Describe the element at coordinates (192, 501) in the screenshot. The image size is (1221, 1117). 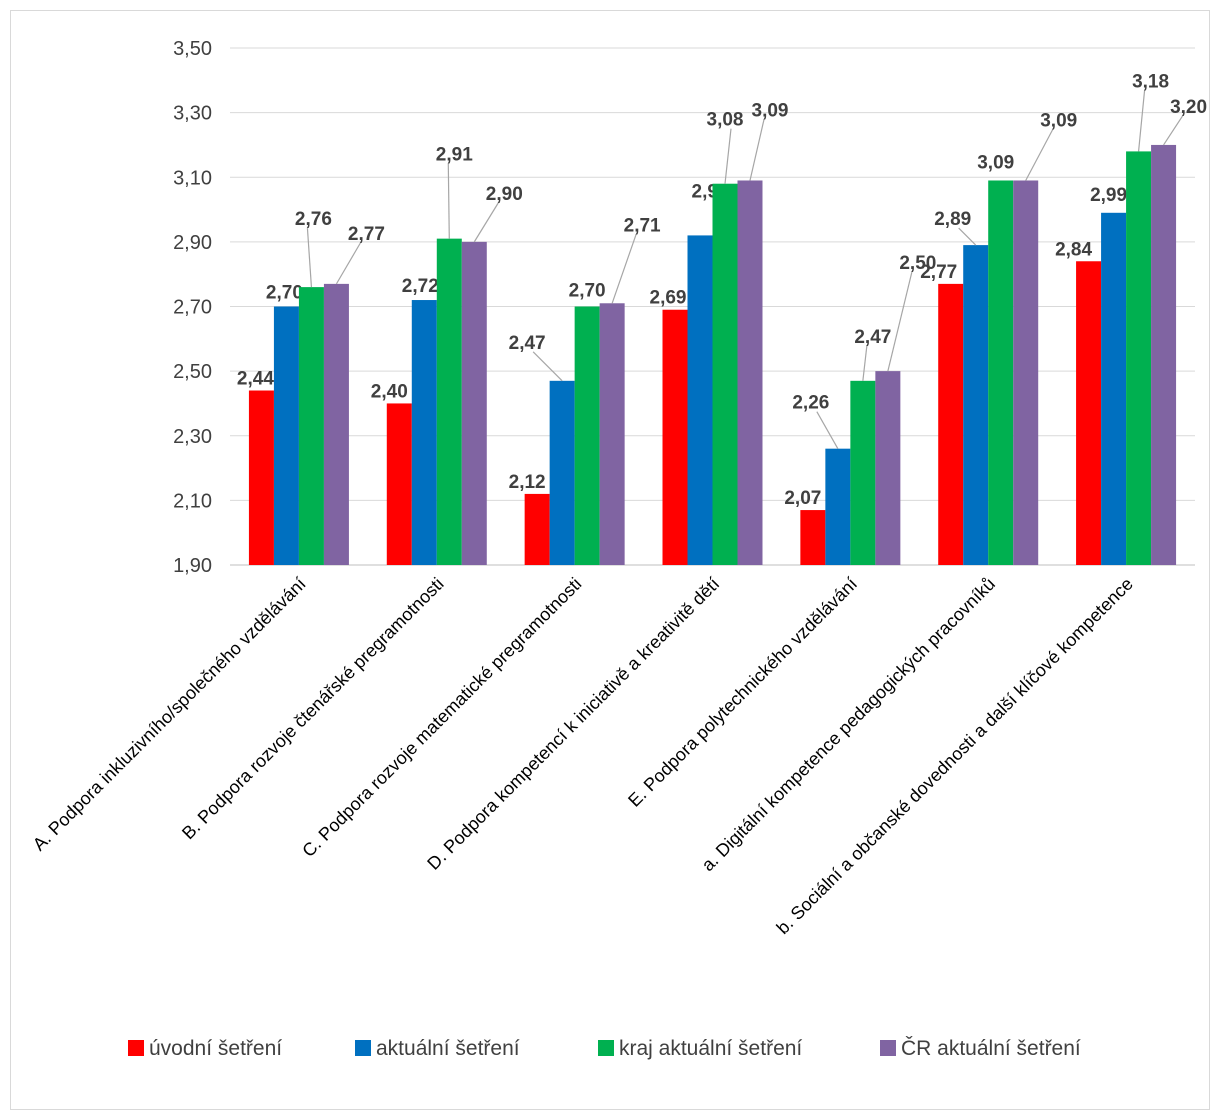
I see `y-tick-label: 2,10` at that location.